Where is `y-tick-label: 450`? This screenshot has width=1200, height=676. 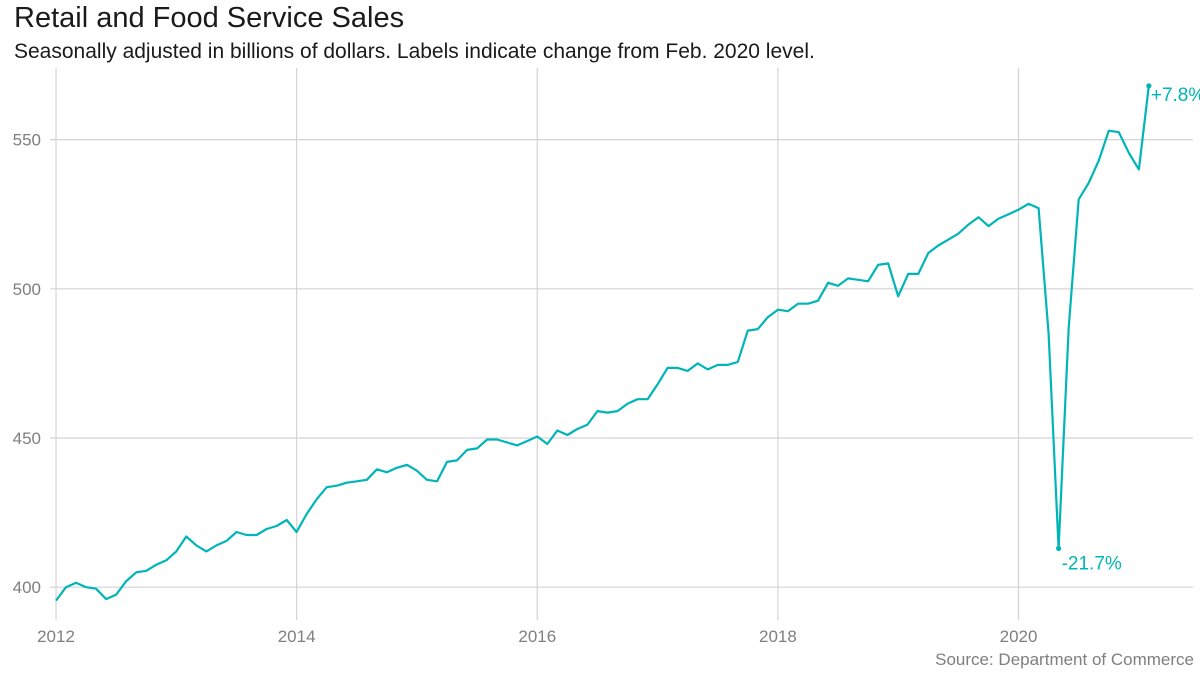
y-tick-label: 450 is located at coordinates (27, 438).